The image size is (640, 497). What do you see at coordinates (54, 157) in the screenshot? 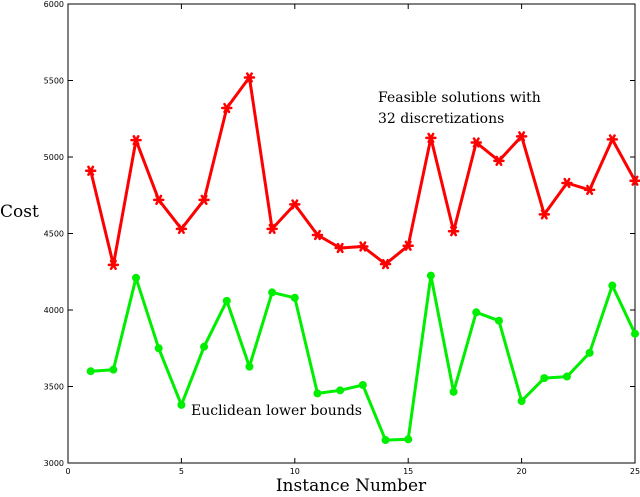
I see `y-tick-label: 5000` at bounding box center [54, 157].